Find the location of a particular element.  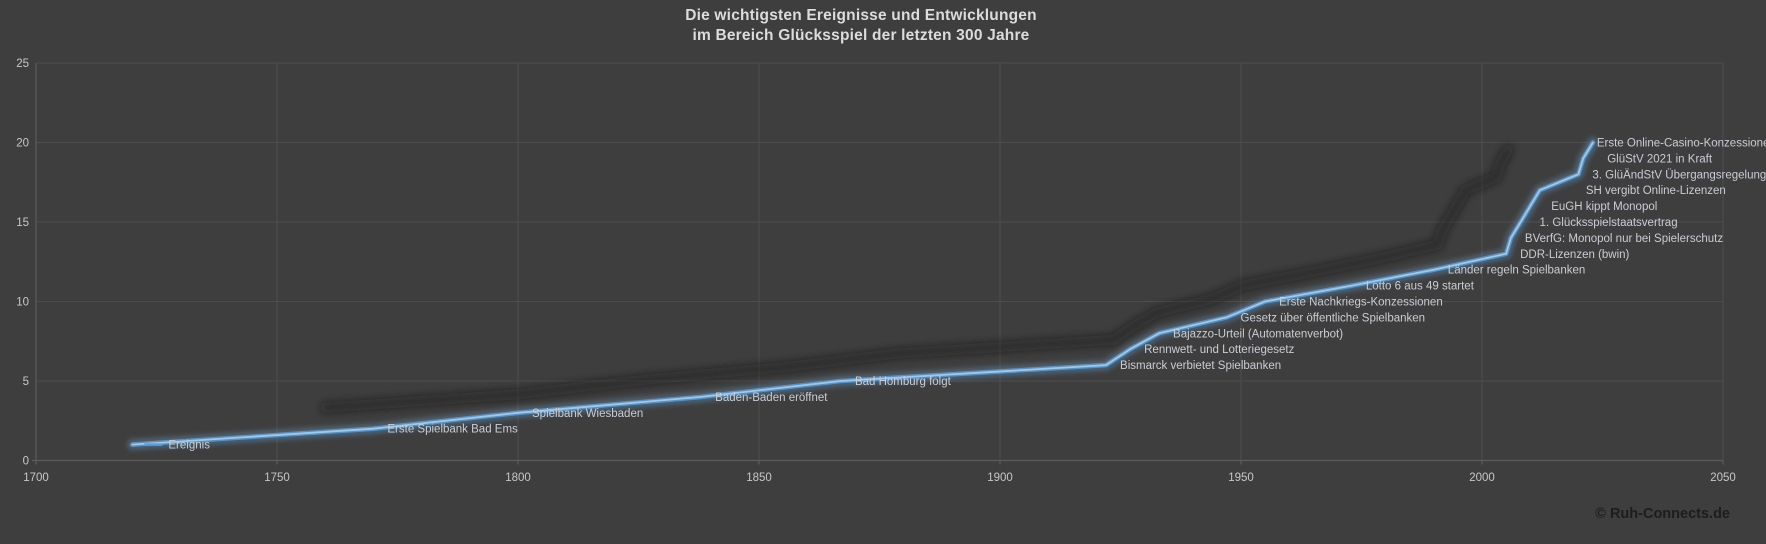

x-axis-label: 2050 is located at coordinates (1723, 478).